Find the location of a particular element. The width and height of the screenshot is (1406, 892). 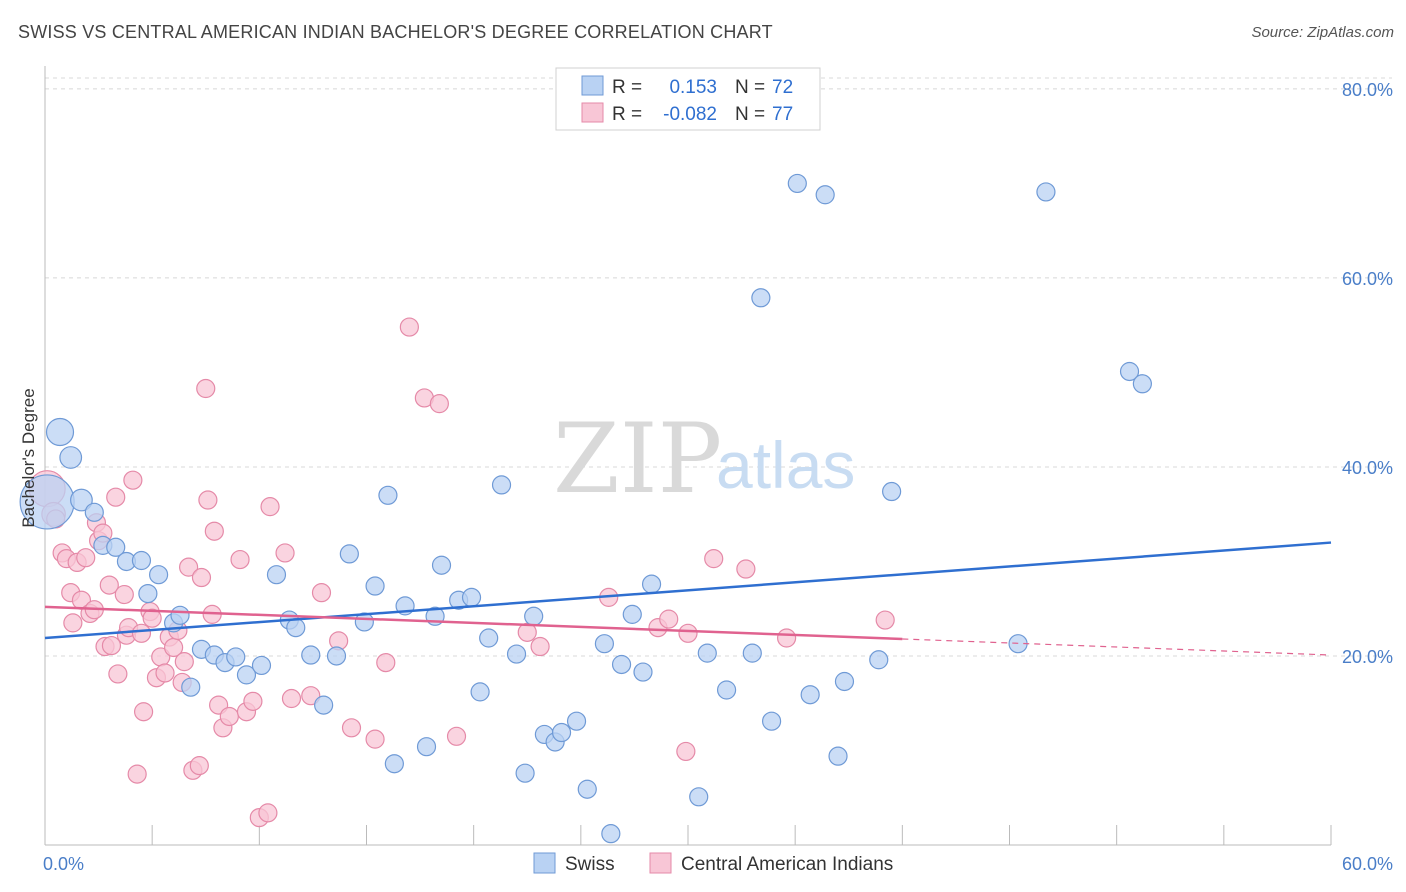

trend-line-cai is located at coordinates (473, 623).